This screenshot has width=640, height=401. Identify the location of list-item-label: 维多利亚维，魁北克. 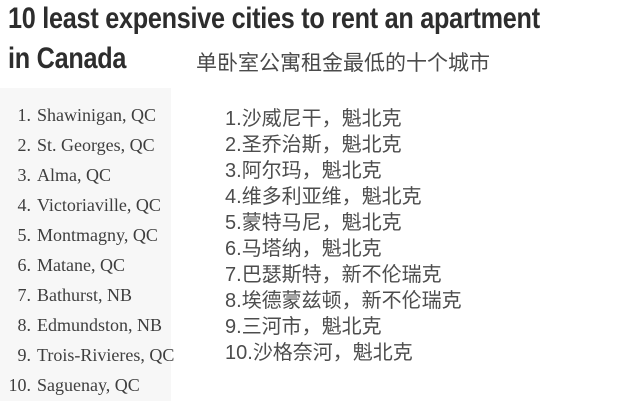
(331, 197).